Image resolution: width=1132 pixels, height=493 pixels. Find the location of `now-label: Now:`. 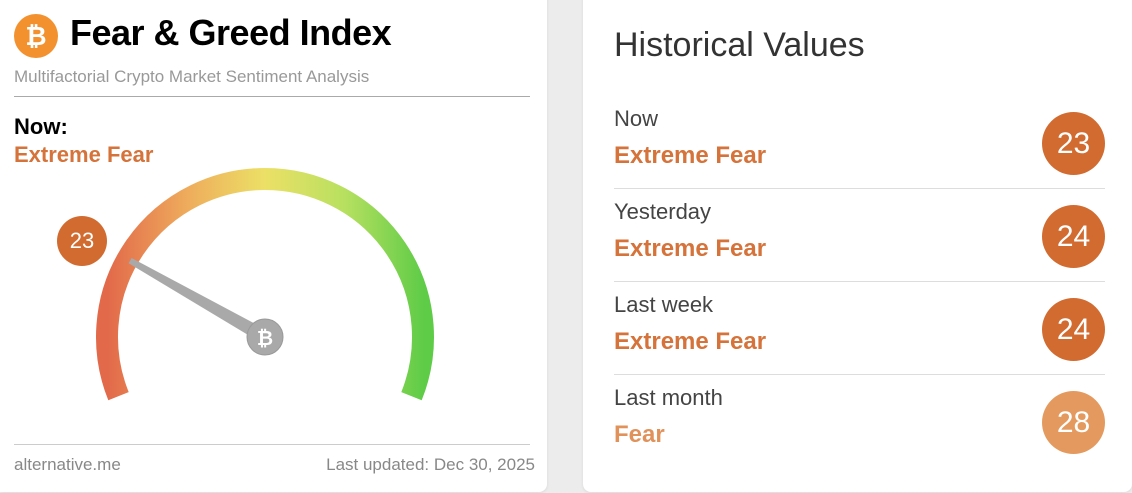

now-label: Now: is located at coordinates (41, 126).